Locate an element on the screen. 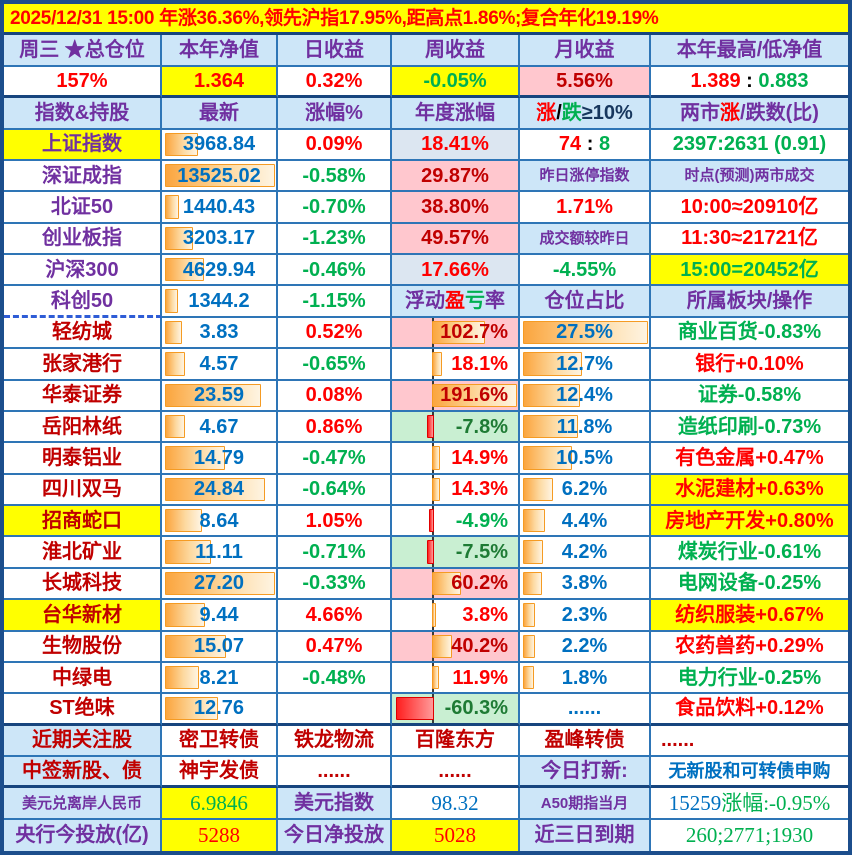 This screenshot has width=852, height=855. maturity-label: 近三日到期 is located at coordinates (585, 835).